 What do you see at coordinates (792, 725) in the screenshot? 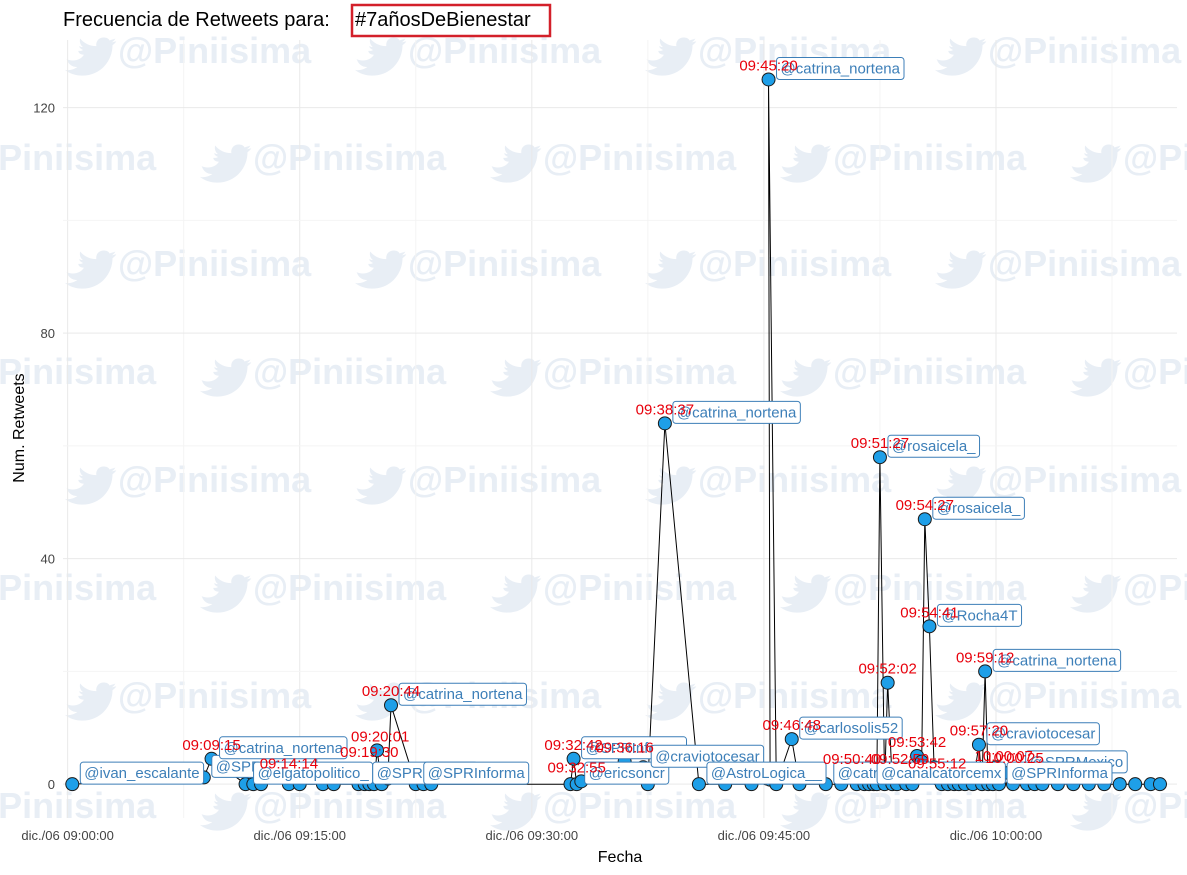
I see `time-label: 09:46:48` at bounding box center [792, 725].